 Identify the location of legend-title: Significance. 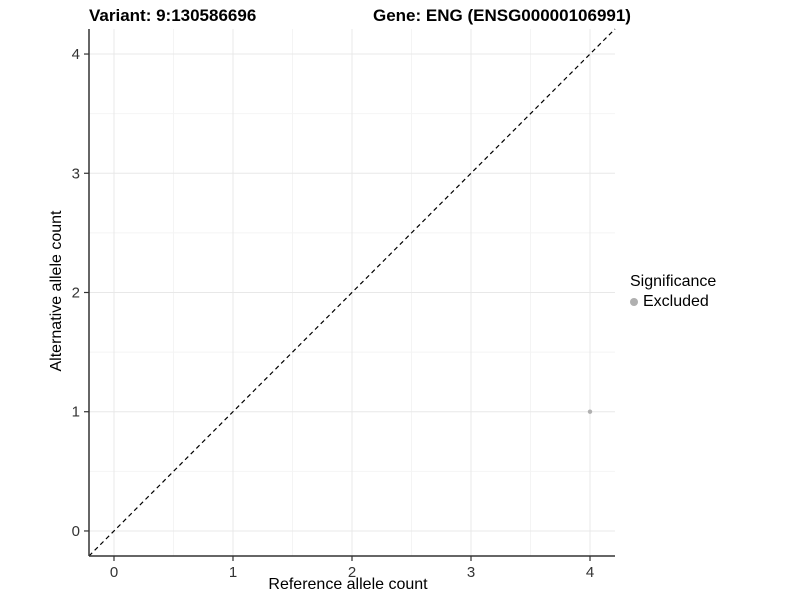
(673, 281).